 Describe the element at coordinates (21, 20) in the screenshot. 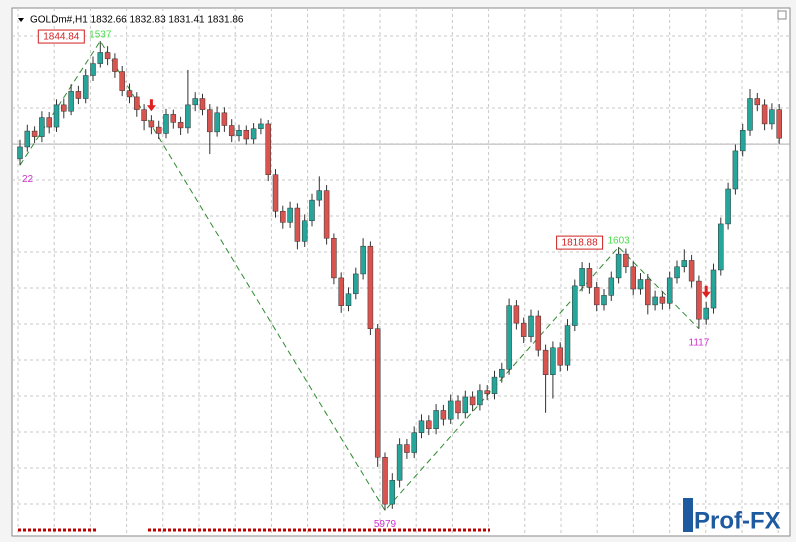

I see `menu-triangle` at that location.